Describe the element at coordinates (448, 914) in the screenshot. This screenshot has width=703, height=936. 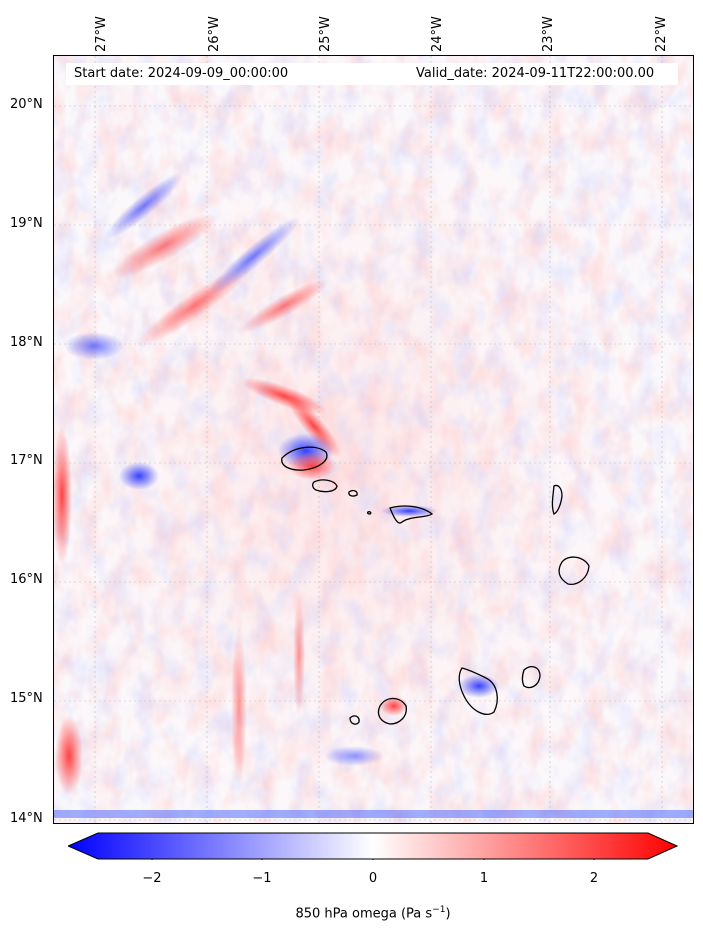
I see `colorbar-label-end: )` at that location.